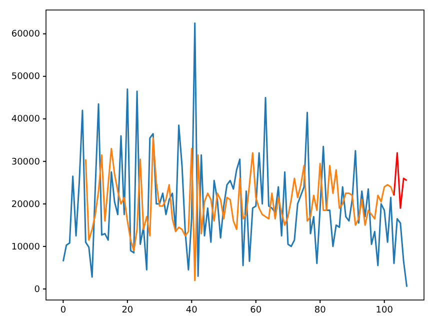 Image resolution: width=433 pixels, height=322 pixels. What do you see at coordinates (128, 310) in the screenshot?
I see `x-tick-label: 20` at bounding box center [128, 310].